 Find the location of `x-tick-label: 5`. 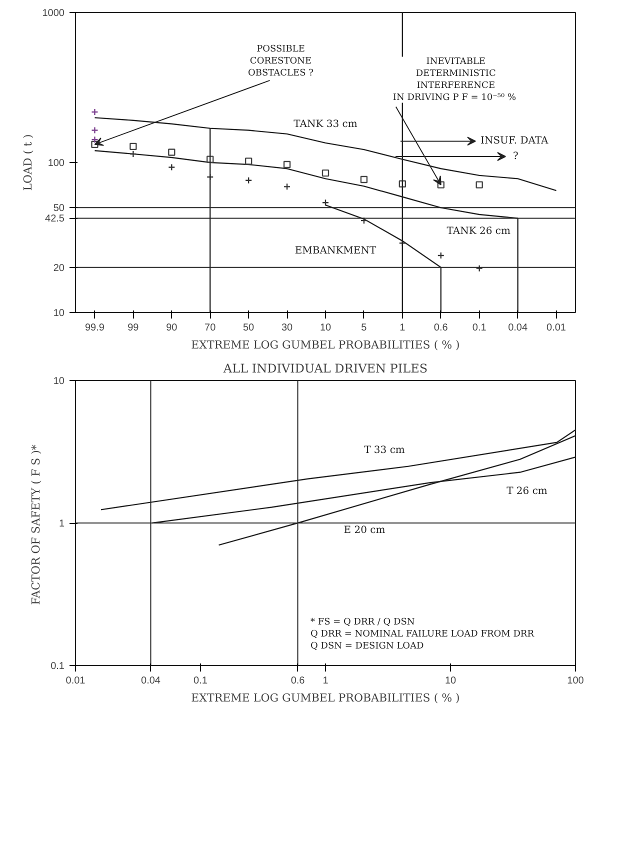

x-tick-label: 5 is located at coordinates (364, 328).